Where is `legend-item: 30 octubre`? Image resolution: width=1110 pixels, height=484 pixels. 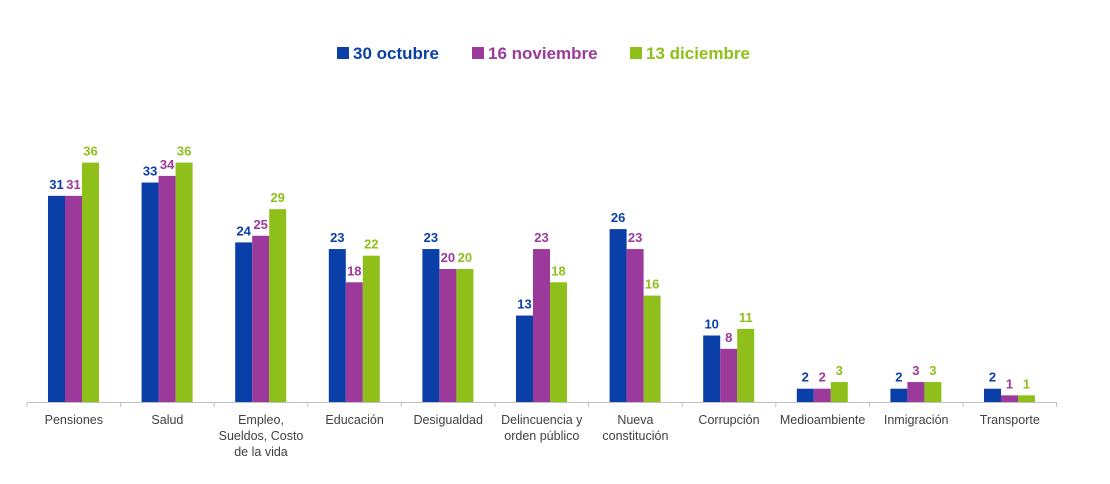 legend-item: 30 octubre is located at coordinates (388, 53).